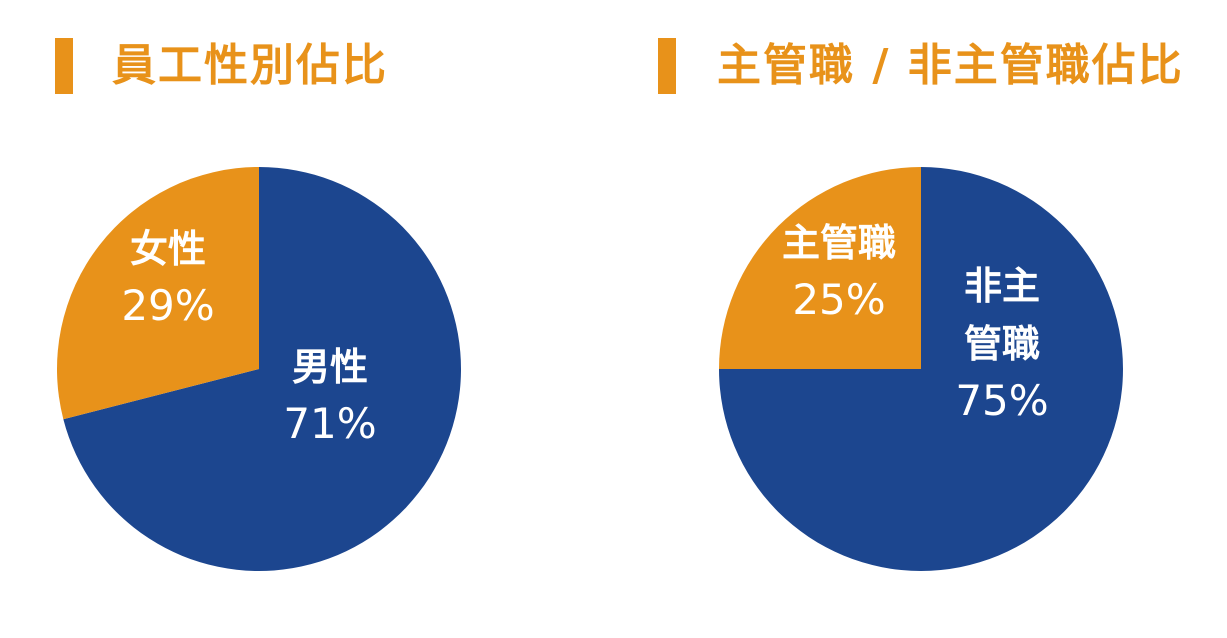 The width and height of the screenshot is (1227, 638). Describe the element at coordinates (1002, 344) in the screenshot. I see `slice-name-label: 管職` at that location.